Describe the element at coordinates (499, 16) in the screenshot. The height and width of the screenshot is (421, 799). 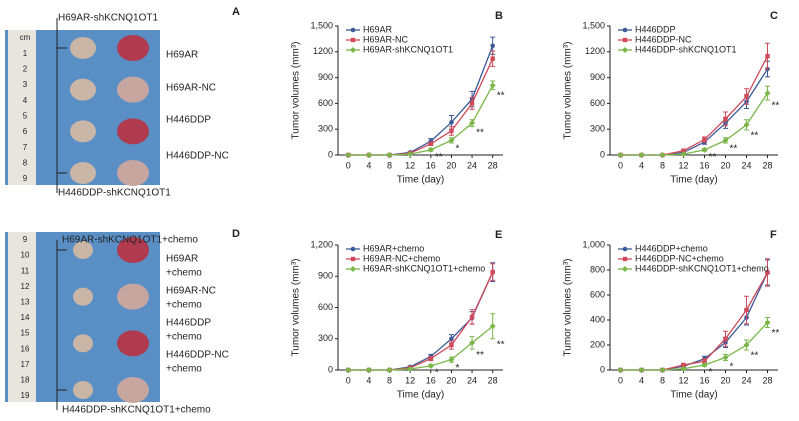
I see `panel-letter: B` at that location.